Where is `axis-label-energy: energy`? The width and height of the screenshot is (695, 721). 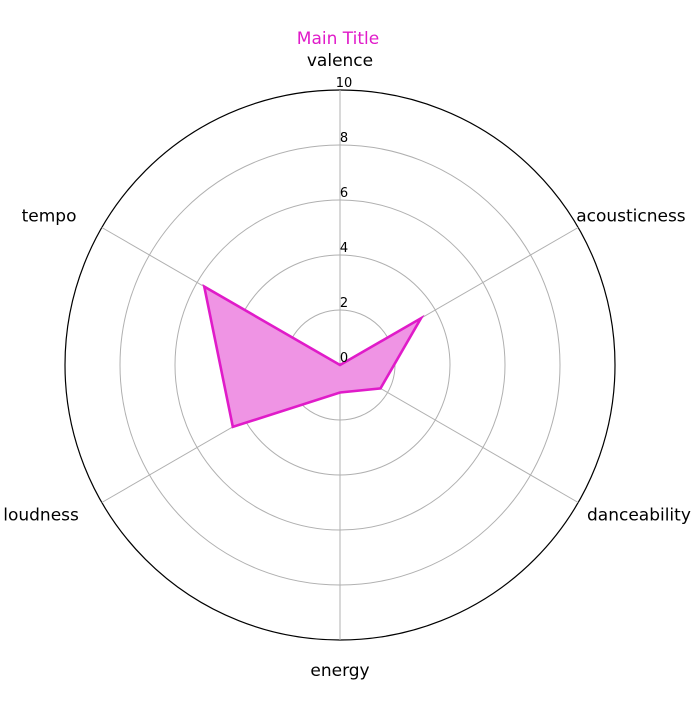 axis-label-energy: energy is located at coordinates (339, 671).